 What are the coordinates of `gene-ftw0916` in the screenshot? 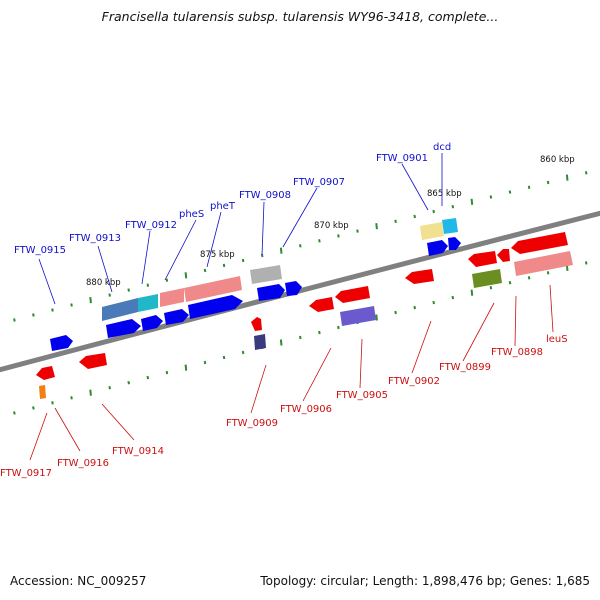 It's located at (45, 373).